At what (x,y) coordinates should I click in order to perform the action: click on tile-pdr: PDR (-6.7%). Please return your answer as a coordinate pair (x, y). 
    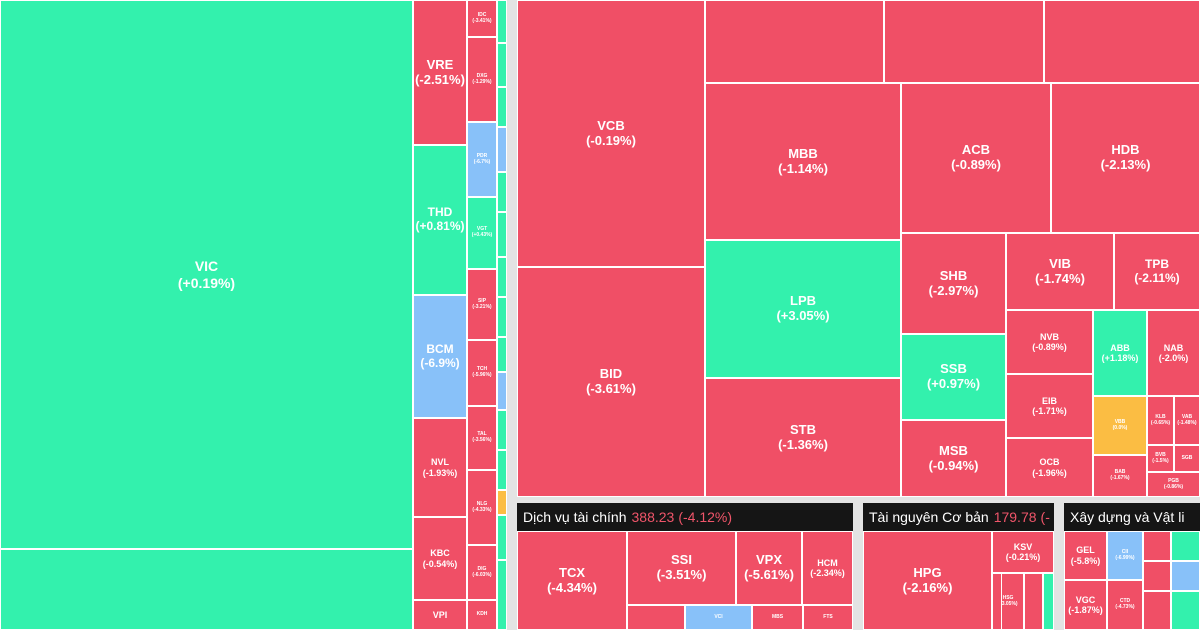
    Looking at the image, I should click on (482, 159).